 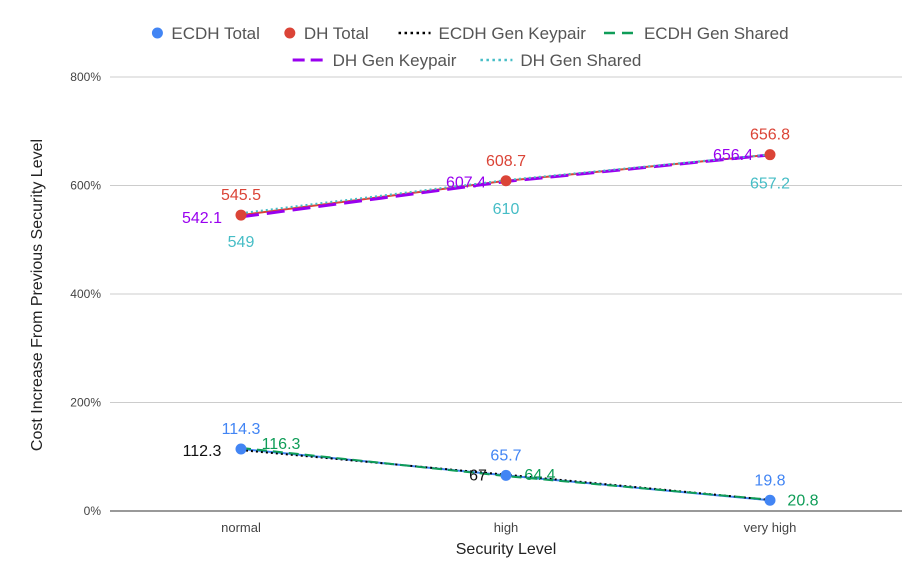 What do you see at coordinates (215, 33) in the screenshot?
I see `legend-label: ECDH Total` at bounding box center [215, 33].